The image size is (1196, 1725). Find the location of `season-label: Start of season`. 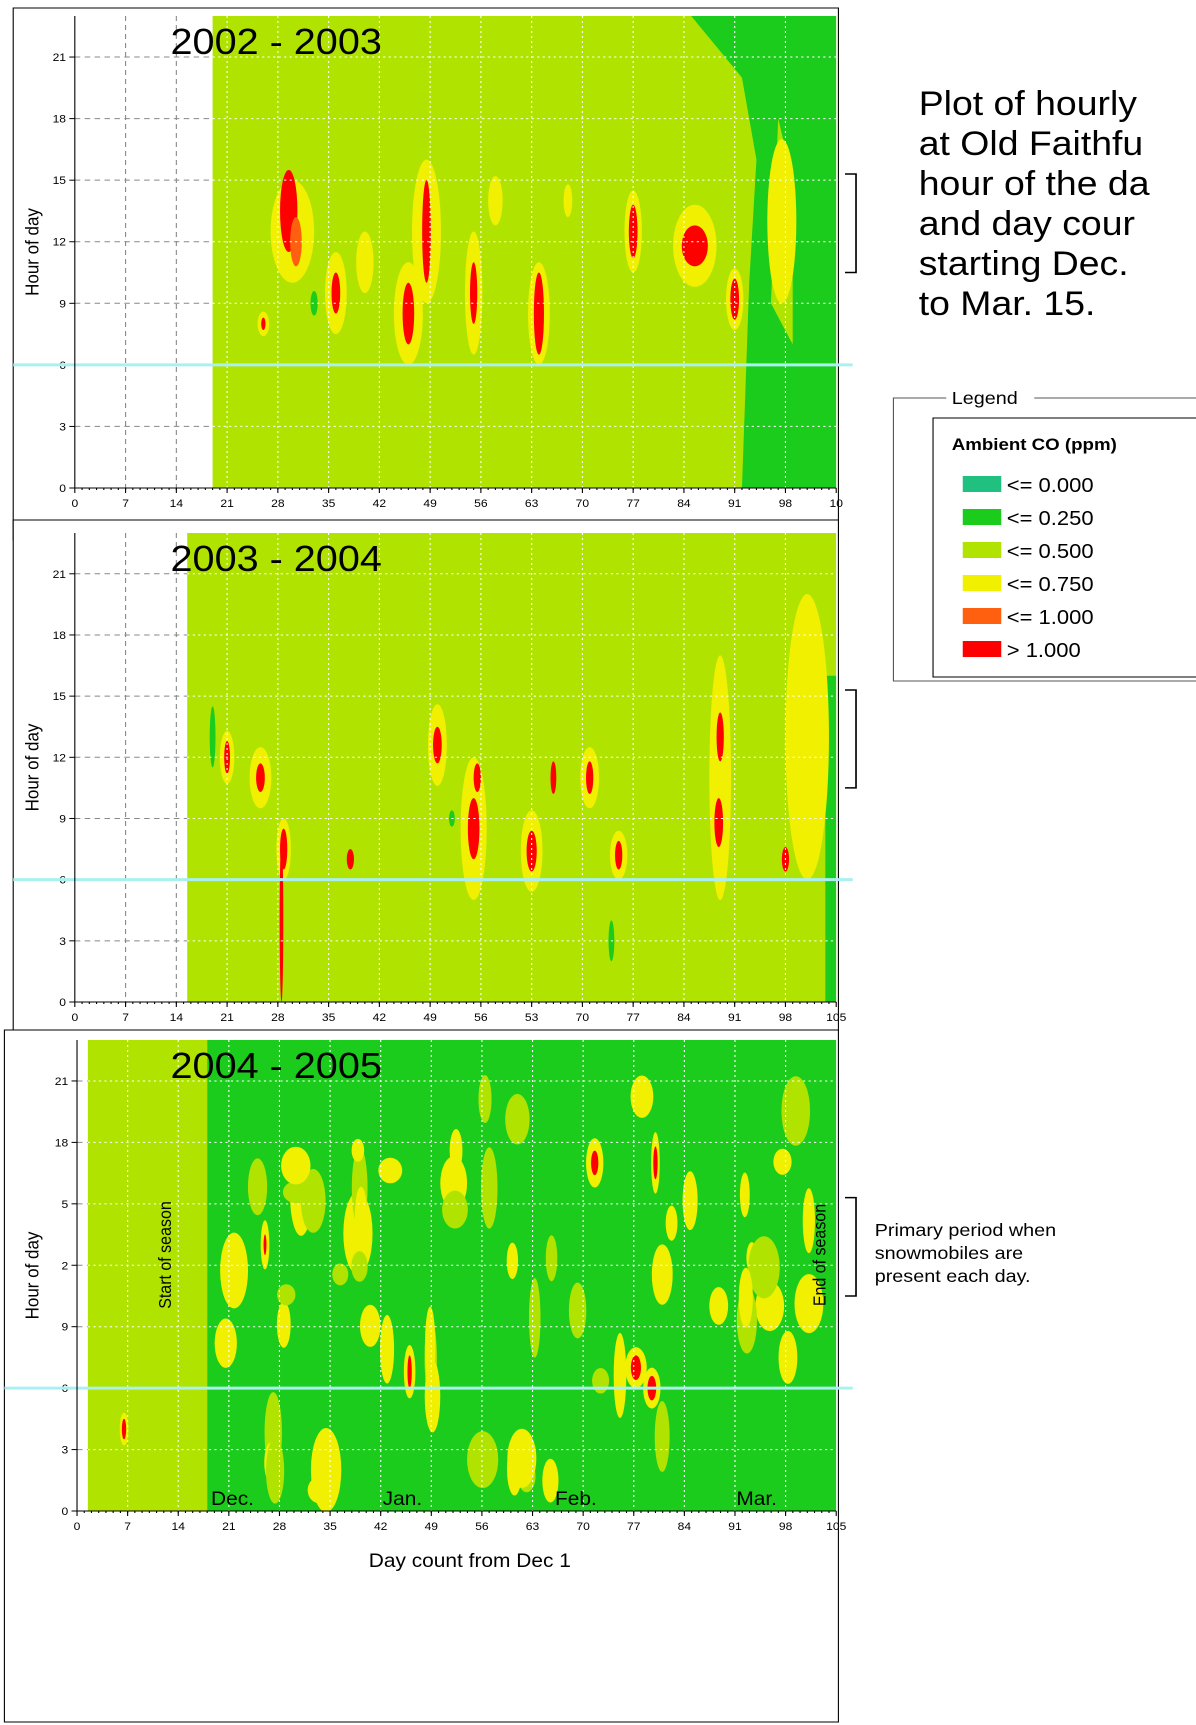

season-label: Start of season is located at coordinates (165, 1255).